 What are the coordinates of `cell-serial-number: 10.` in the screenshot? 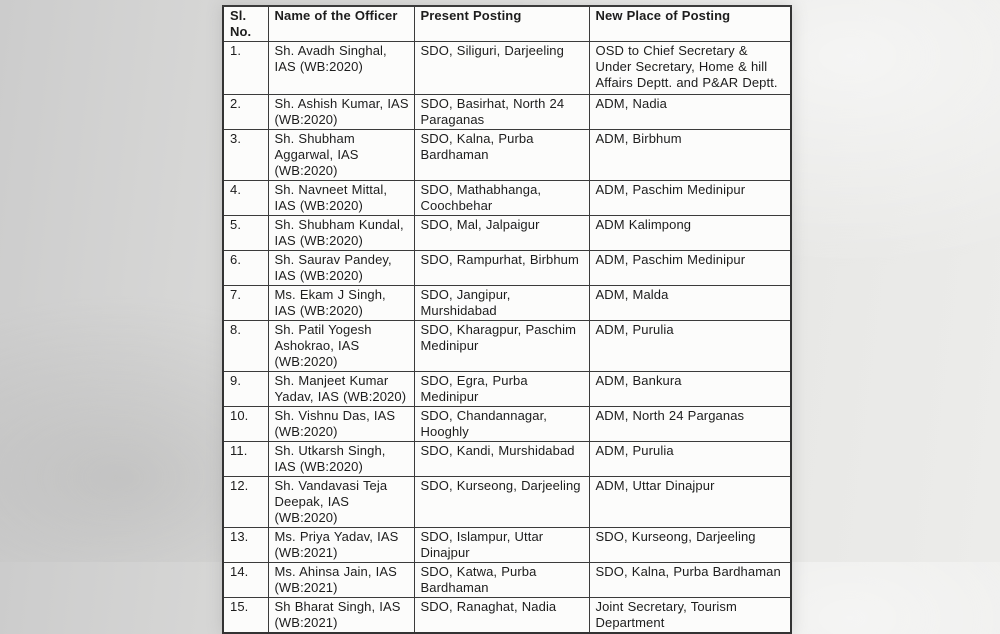 It's located at (245, 424).